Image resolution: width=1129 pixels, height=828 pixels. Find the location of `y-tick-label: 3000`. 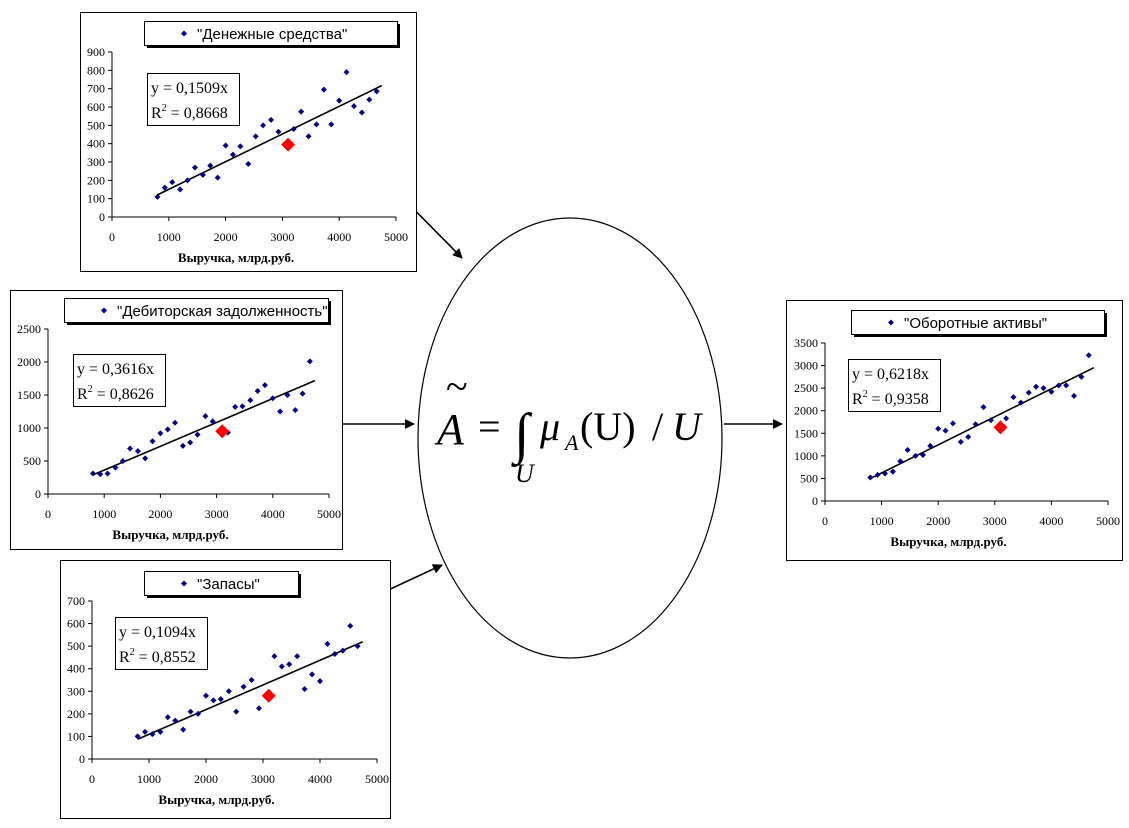

y-tick-label: 3000 is located at coordinates (806, 366).